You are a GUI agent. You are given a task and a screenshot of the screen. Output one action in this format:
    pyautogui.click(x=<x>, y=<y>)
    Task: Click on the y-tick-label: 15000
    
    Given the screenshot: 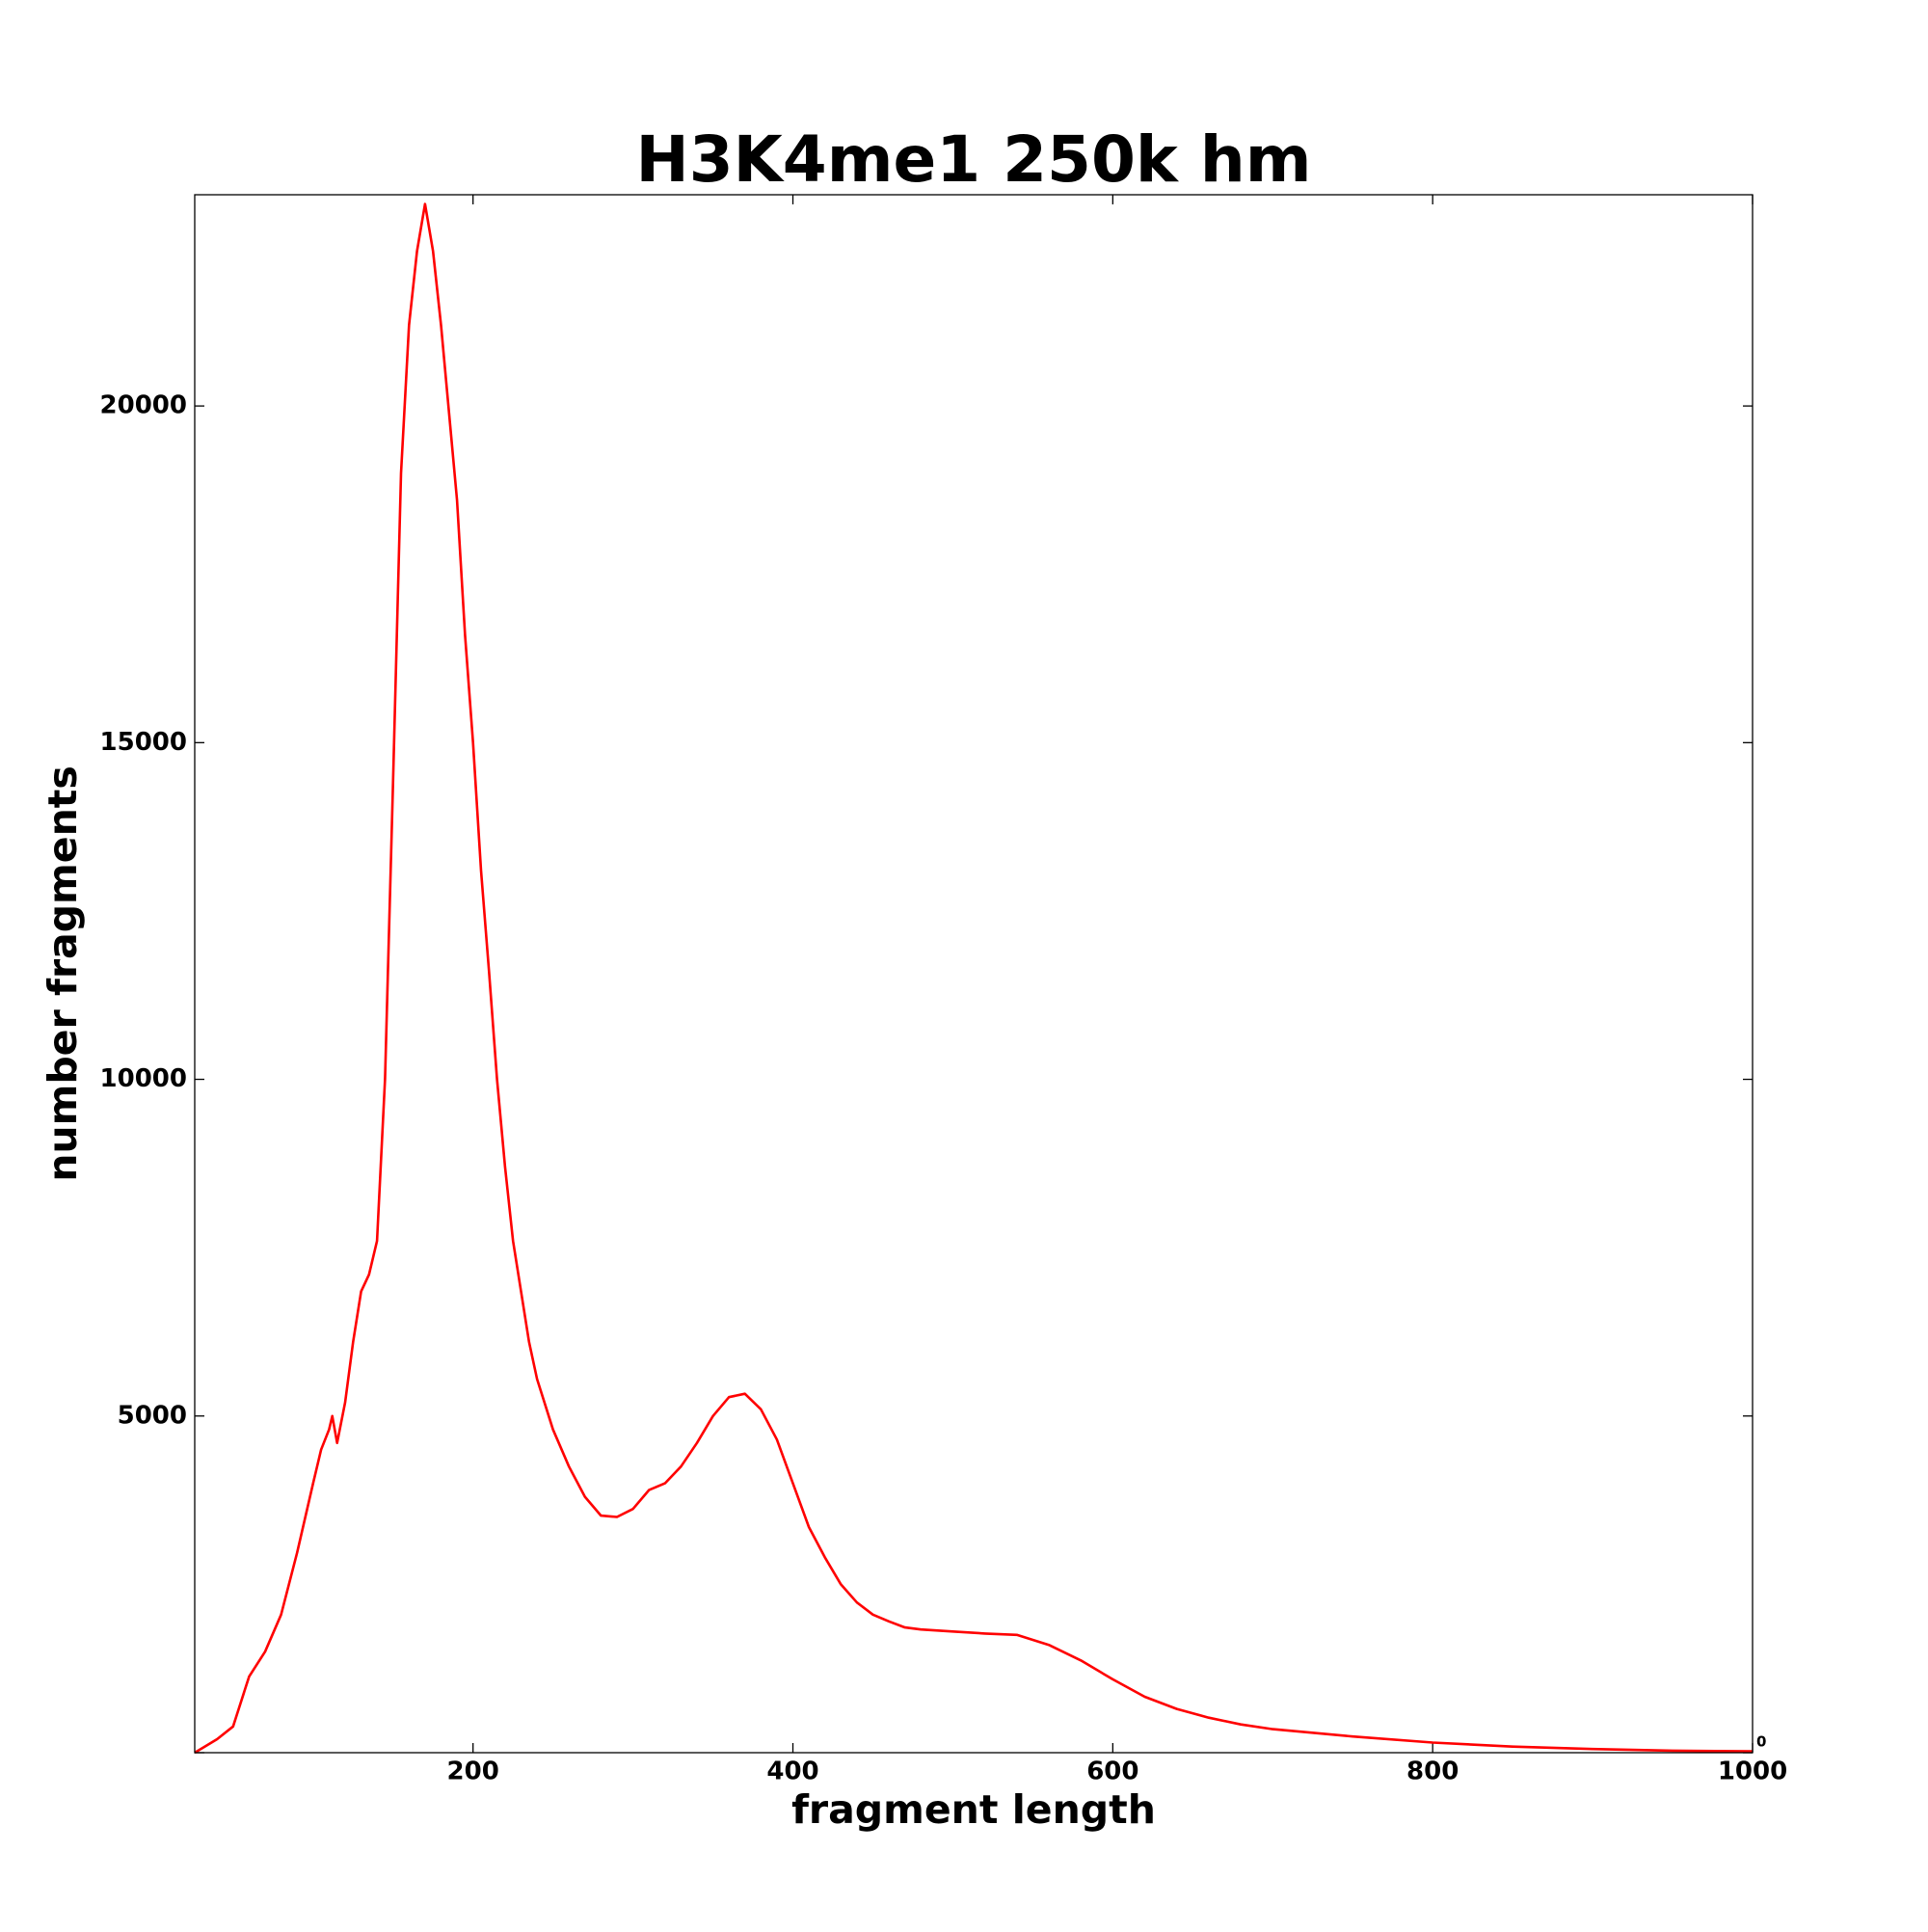 What is the action you would take?
    pyautogui.click(x=144, y=742)
    